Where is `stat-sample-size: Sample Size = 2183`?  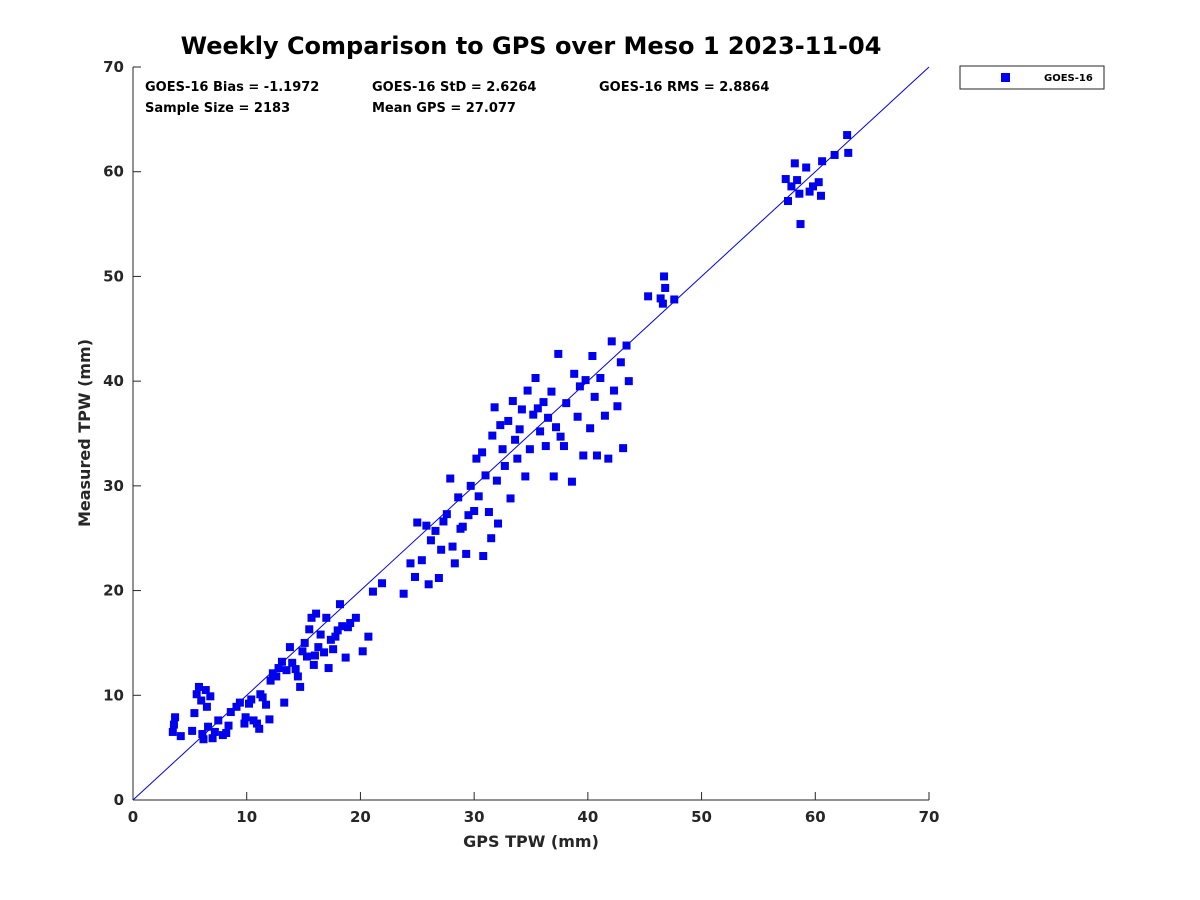
stat-sample-size: Sample Size = 2183 is located at coordinates (217, 108).